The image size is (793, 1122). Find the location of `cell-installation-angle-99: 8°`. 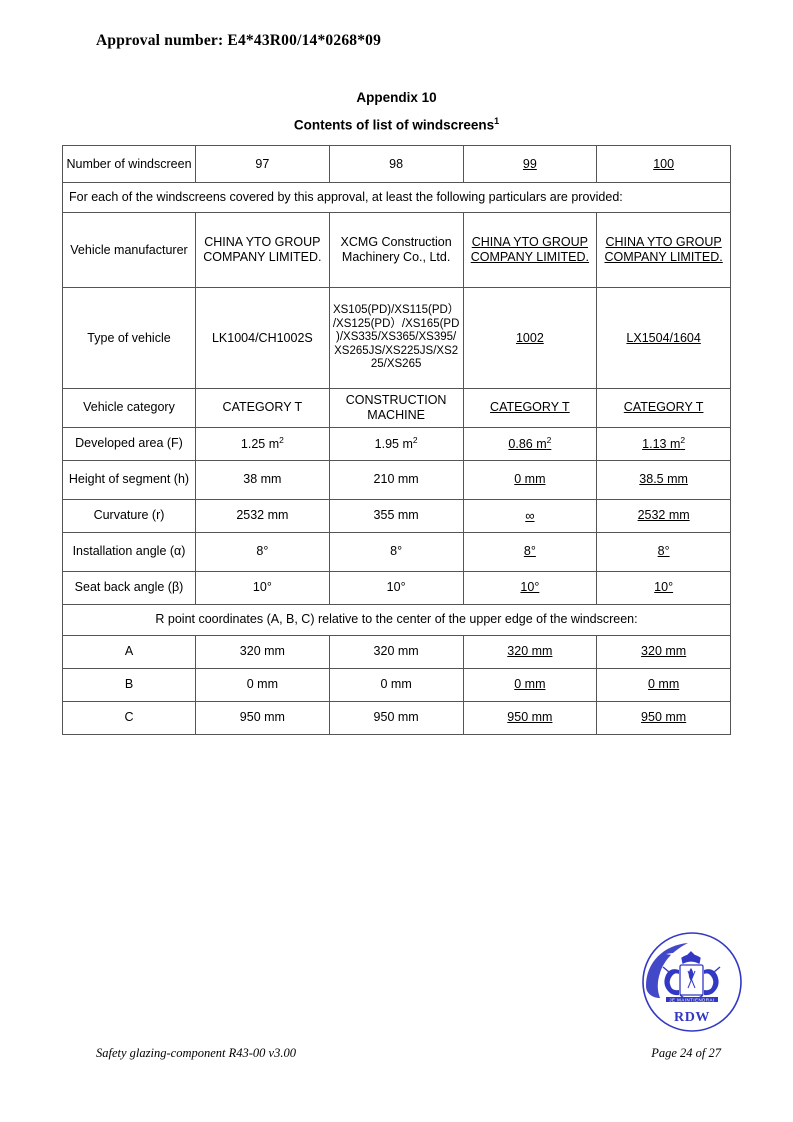

cell-installation-angle-99: 8° is located at coordinates (530, 551).